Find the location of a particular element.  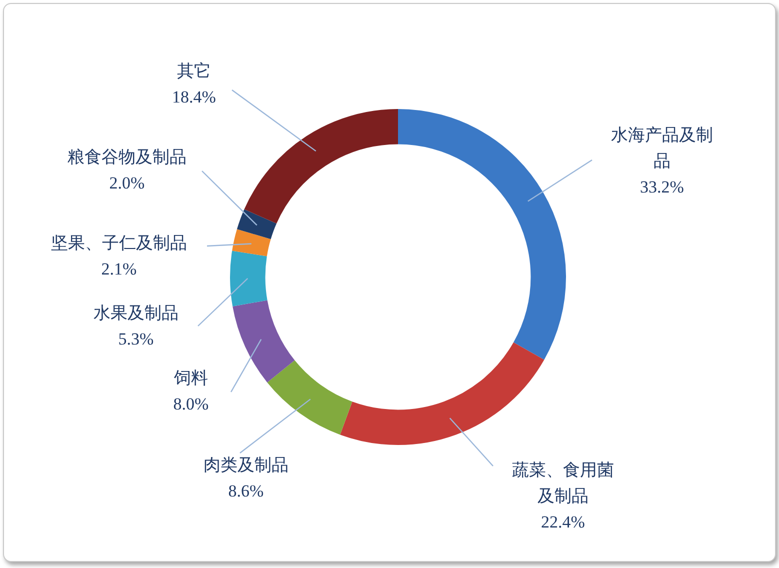

data-label: 33.2% is located at coordinates (662, 186).